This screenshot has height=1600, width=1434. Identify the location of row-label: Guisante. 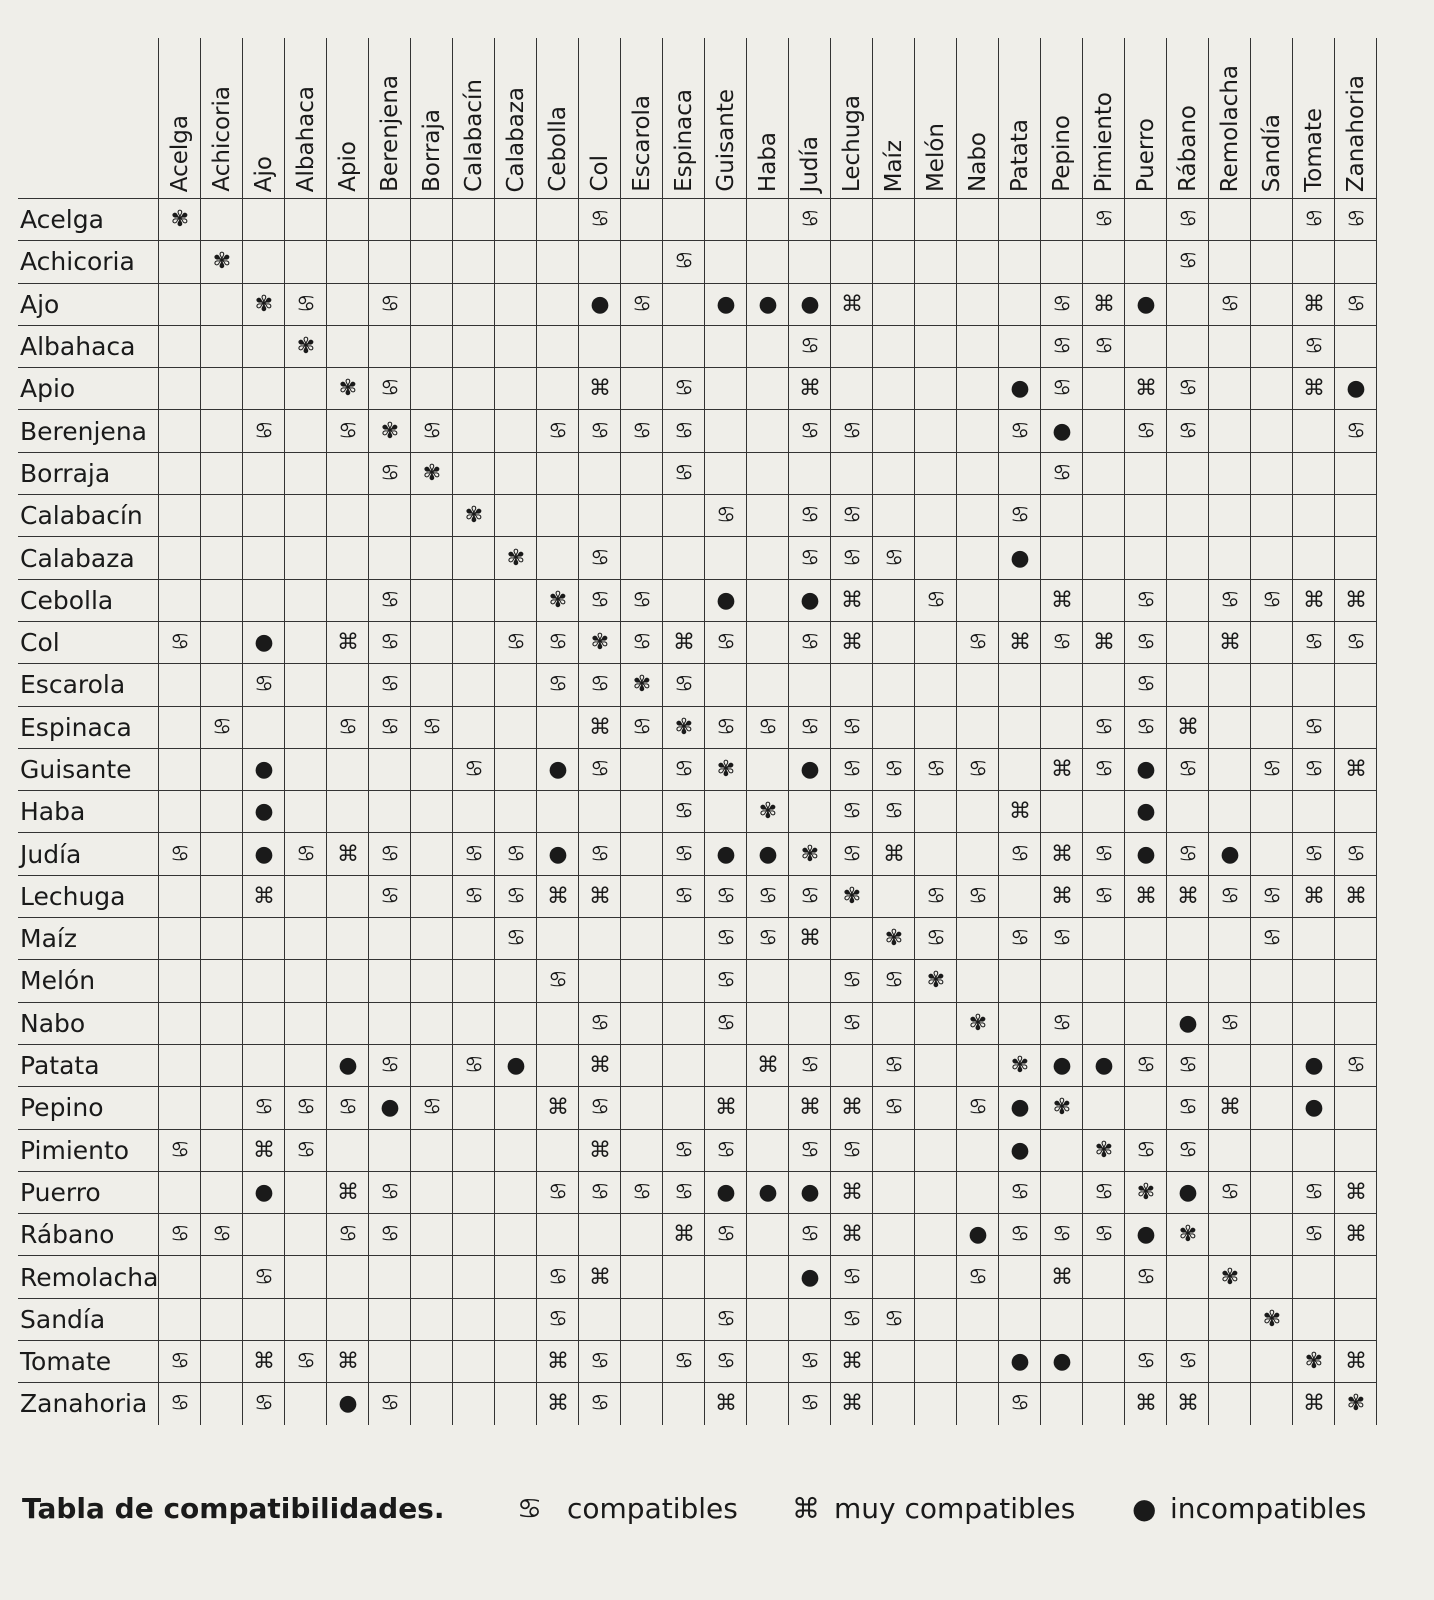
(89, 769).